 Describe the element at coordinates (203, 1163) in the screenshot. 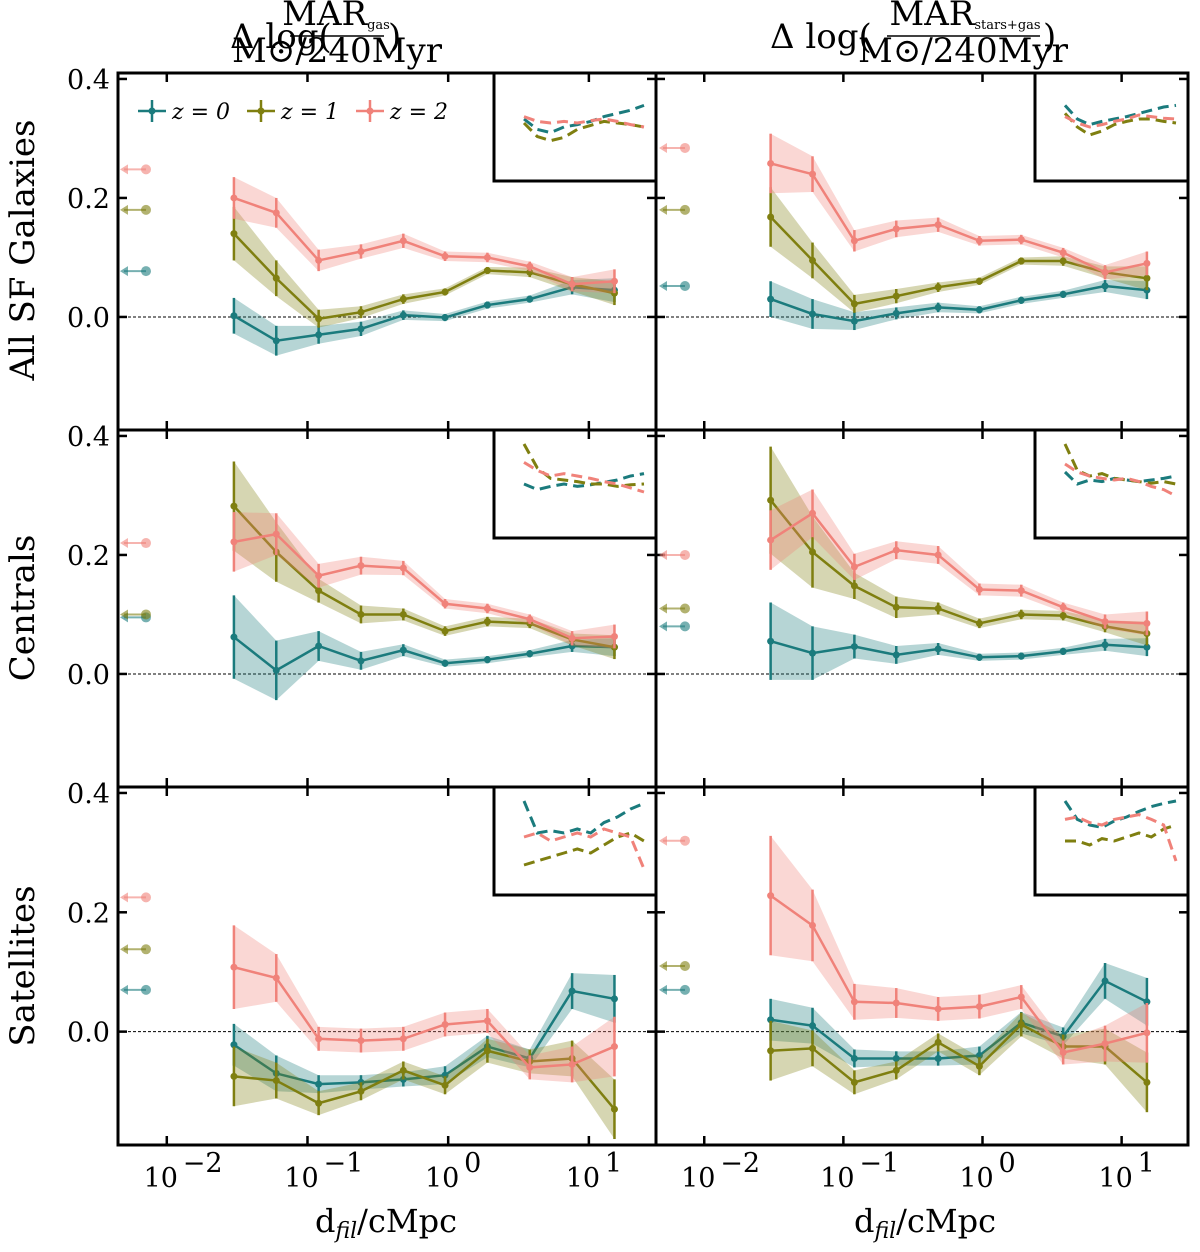

I see `x-tick-exponent: −2` at that location.